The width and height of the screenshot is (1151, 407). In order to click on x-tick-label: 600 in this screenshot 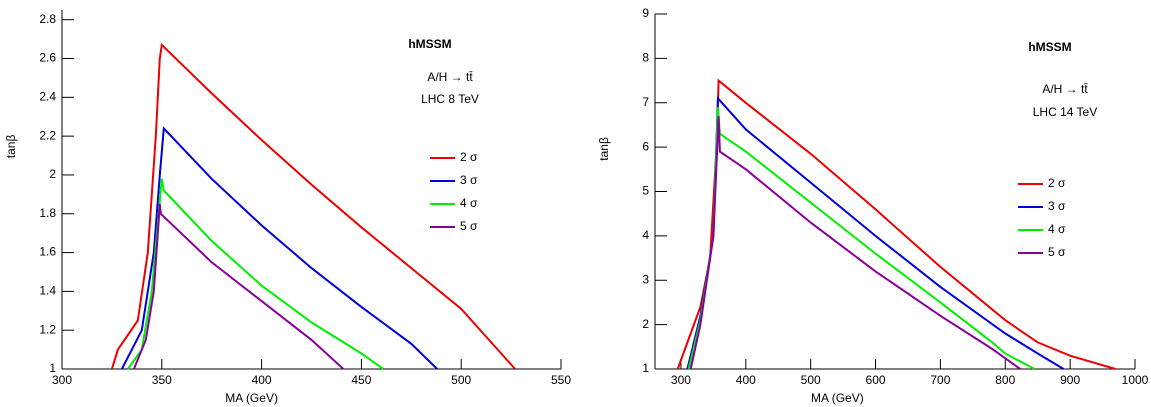, I will do `click(876, 380)`.